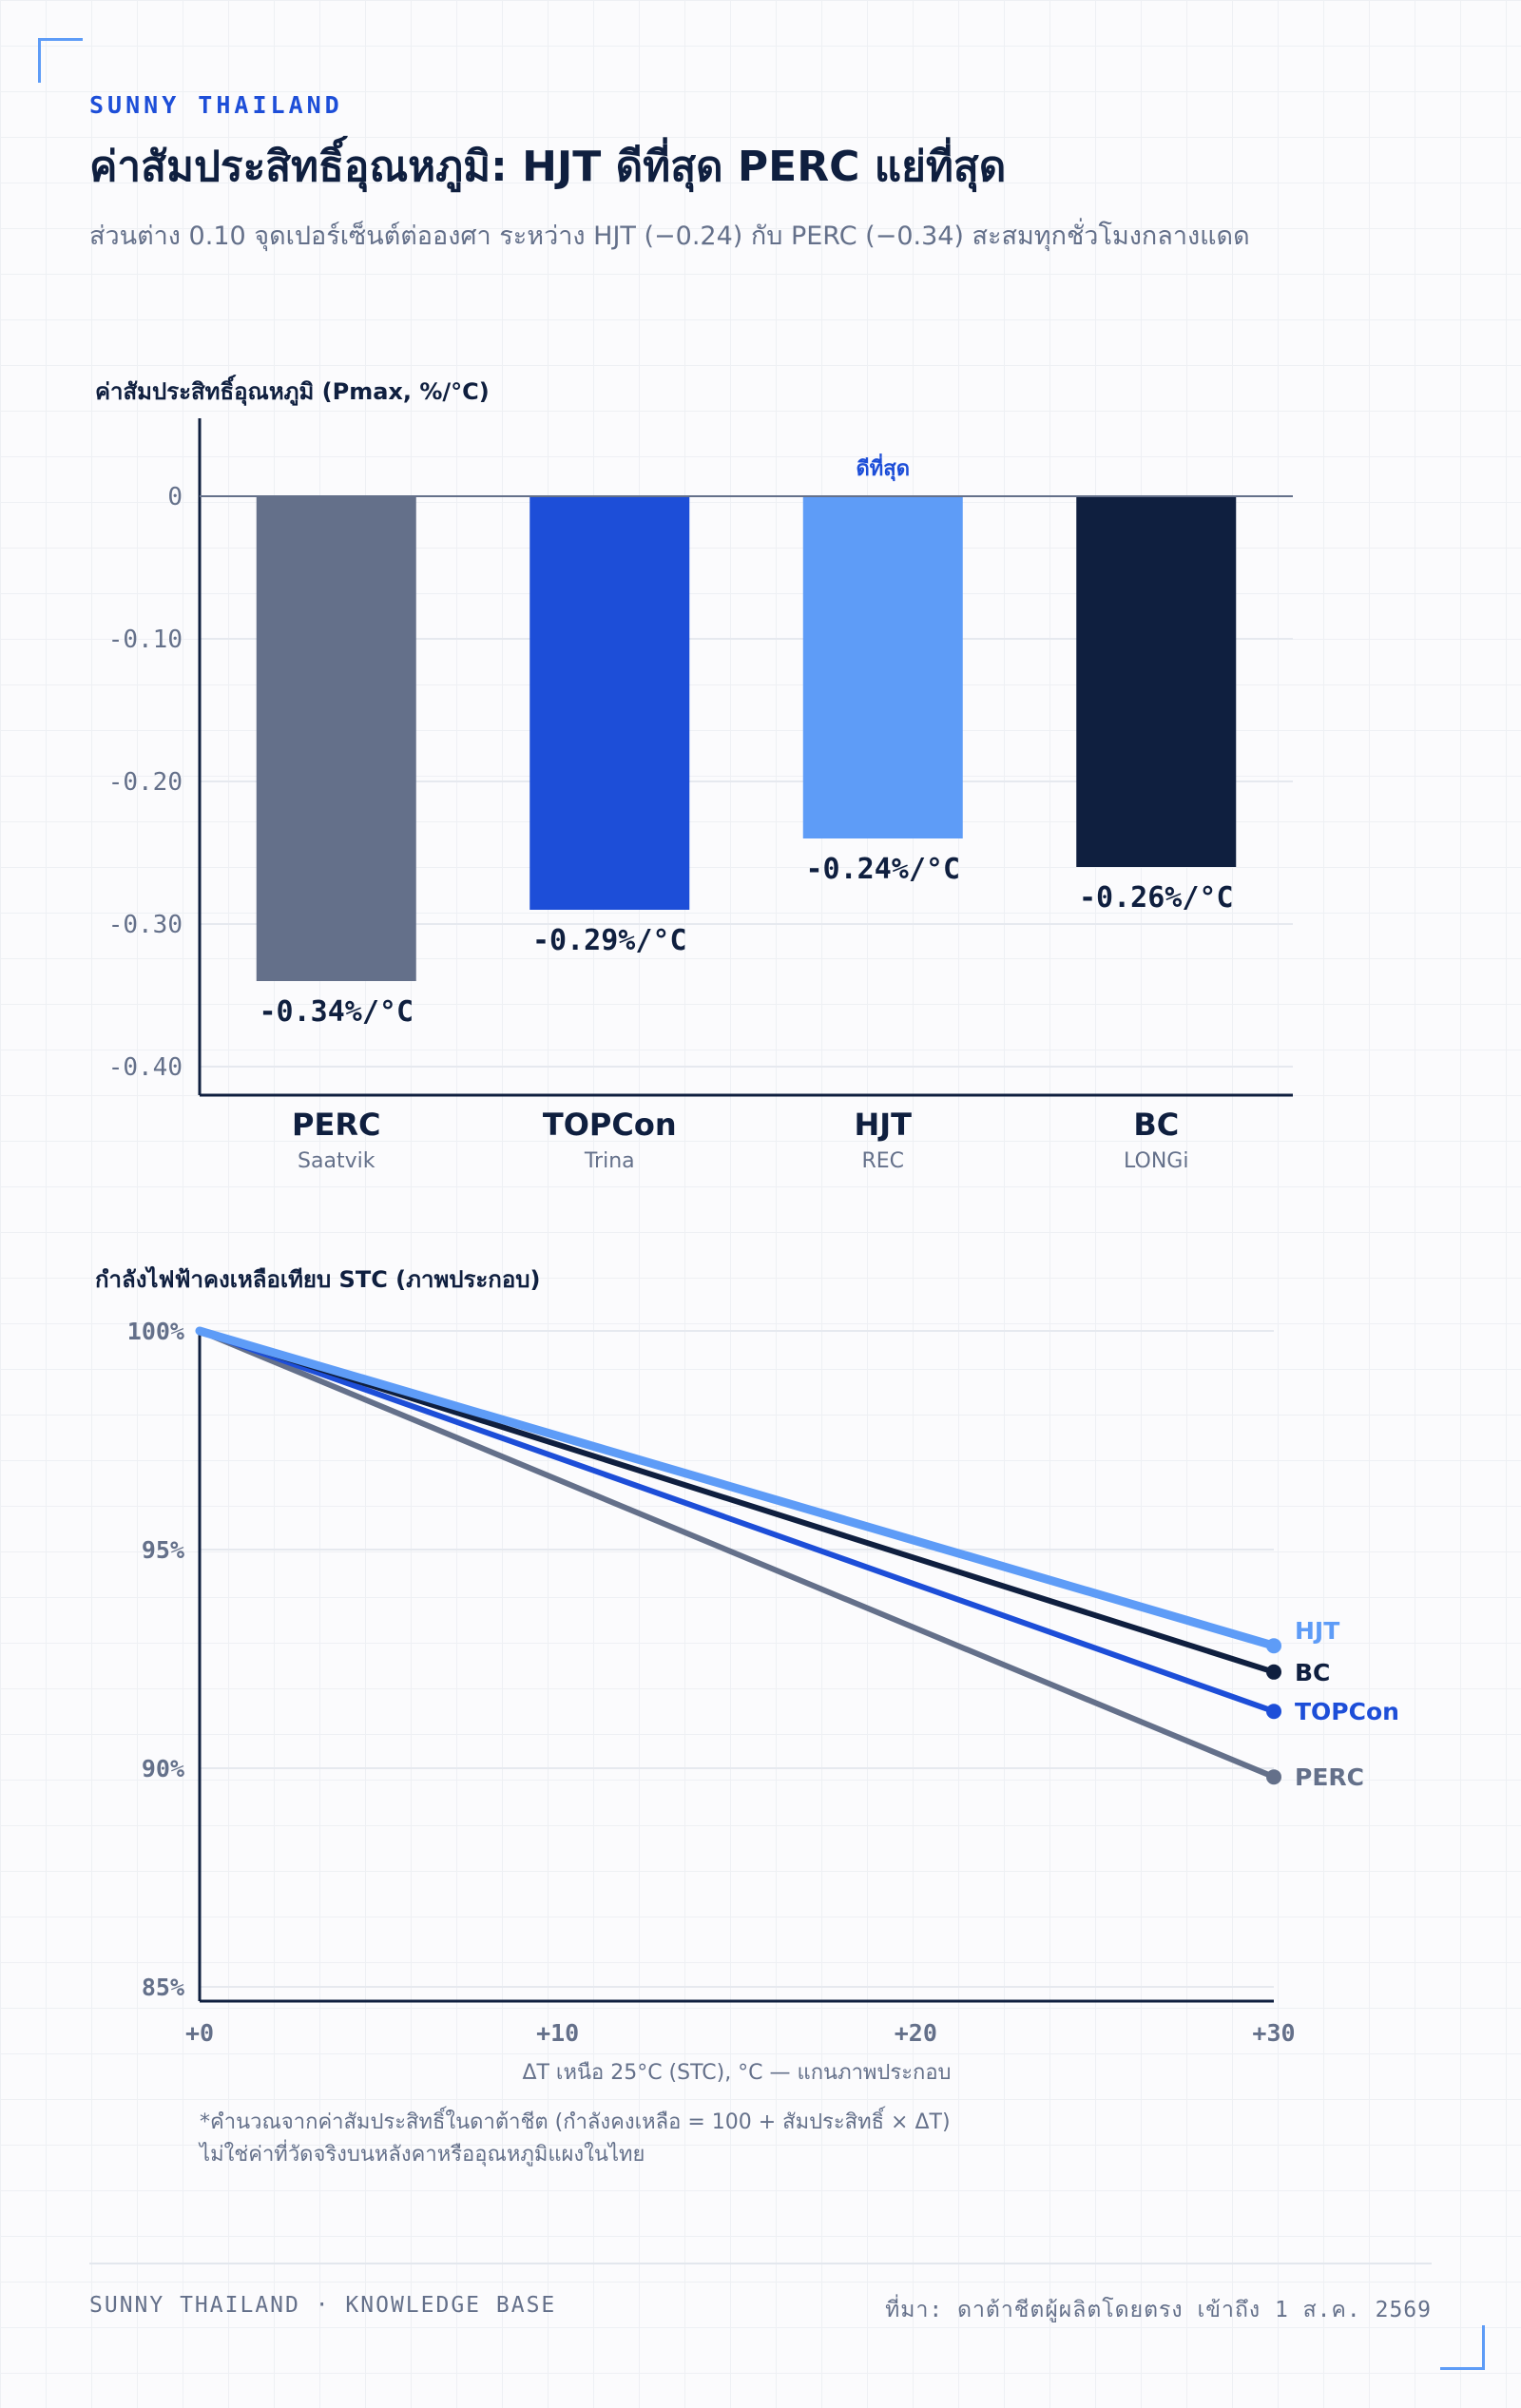 This screenshot has width=1521, height=2408. Describe the element at coordinates (882, 1161) in the screenshot. I see `bar-sublabel-hjt: REC` at that location.